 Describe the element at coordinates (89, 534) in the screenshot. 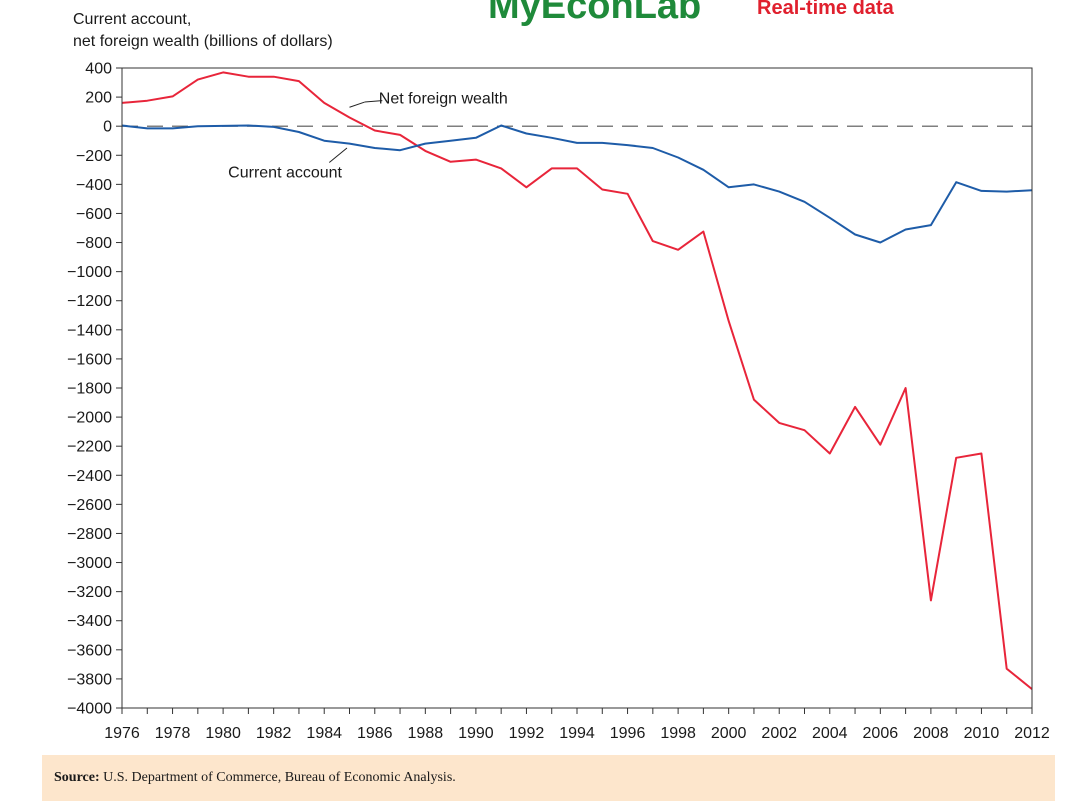

I see `y-tick-label: −2800` at that location.